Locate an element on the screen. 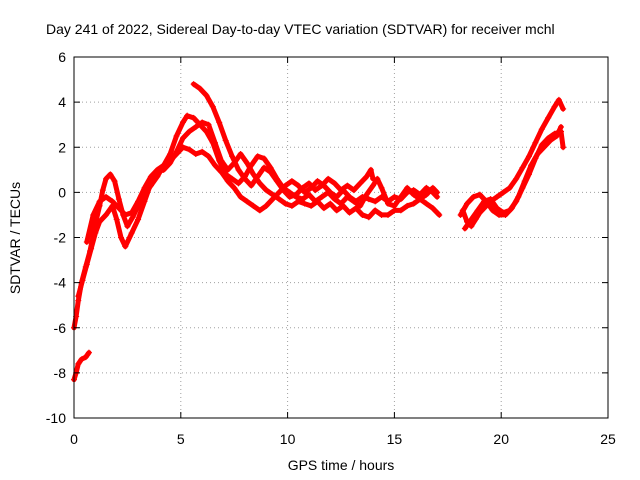 The width and height of the screenshot is (640, 480). y-tick-labels: -10 -8 -6 -4 -2 0 2 4 6 is located at coordinates (56, 237).